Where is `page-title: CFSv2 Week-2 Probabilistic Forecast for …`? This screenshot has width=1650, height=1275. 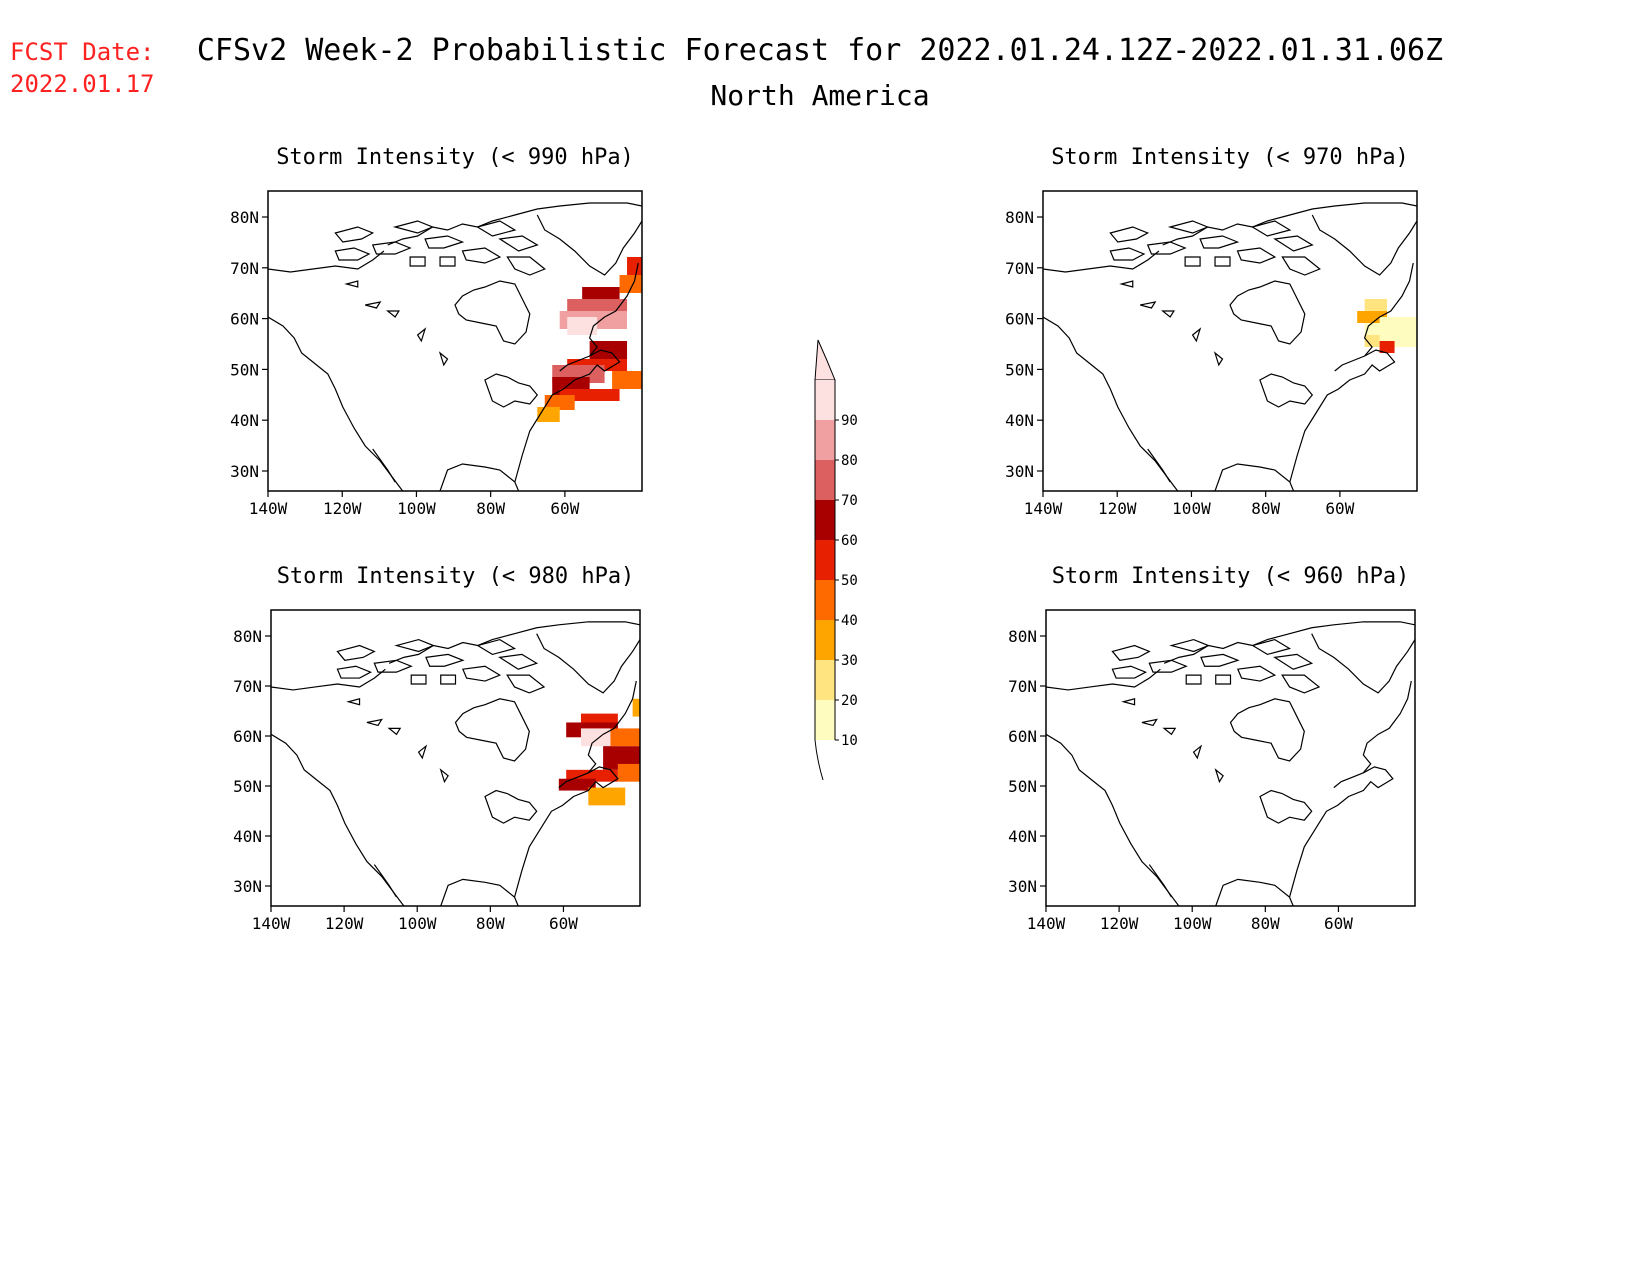
page-title: CFSv2 Week-2 Probabilistic Forecast for … is located at coordinates (820, 50).